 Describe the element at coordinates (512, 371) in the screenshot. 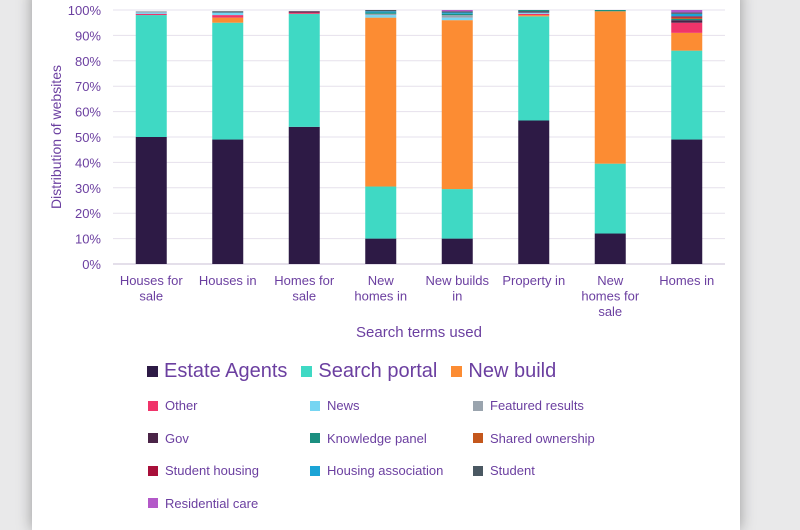

I see `legend-label: New build` at that location.